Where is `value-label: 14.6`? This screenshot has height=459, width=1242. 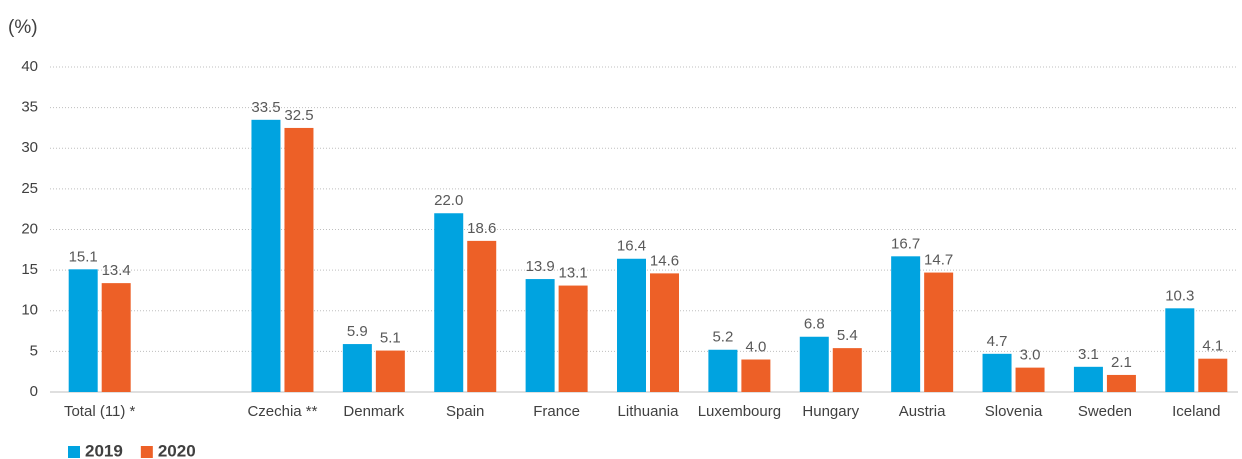
value-label: 14.6 is located at coordinates (664, 260).